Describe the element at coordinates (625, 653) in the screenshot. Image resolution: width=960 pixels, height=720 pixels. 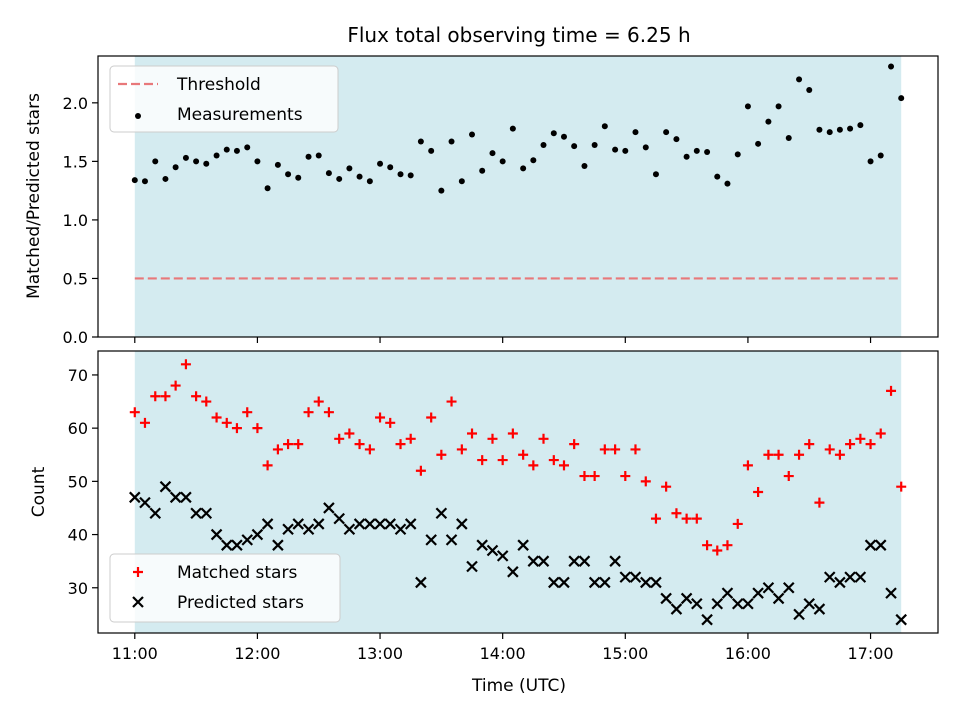
I see `x-tick-label: 15:00` at that location.